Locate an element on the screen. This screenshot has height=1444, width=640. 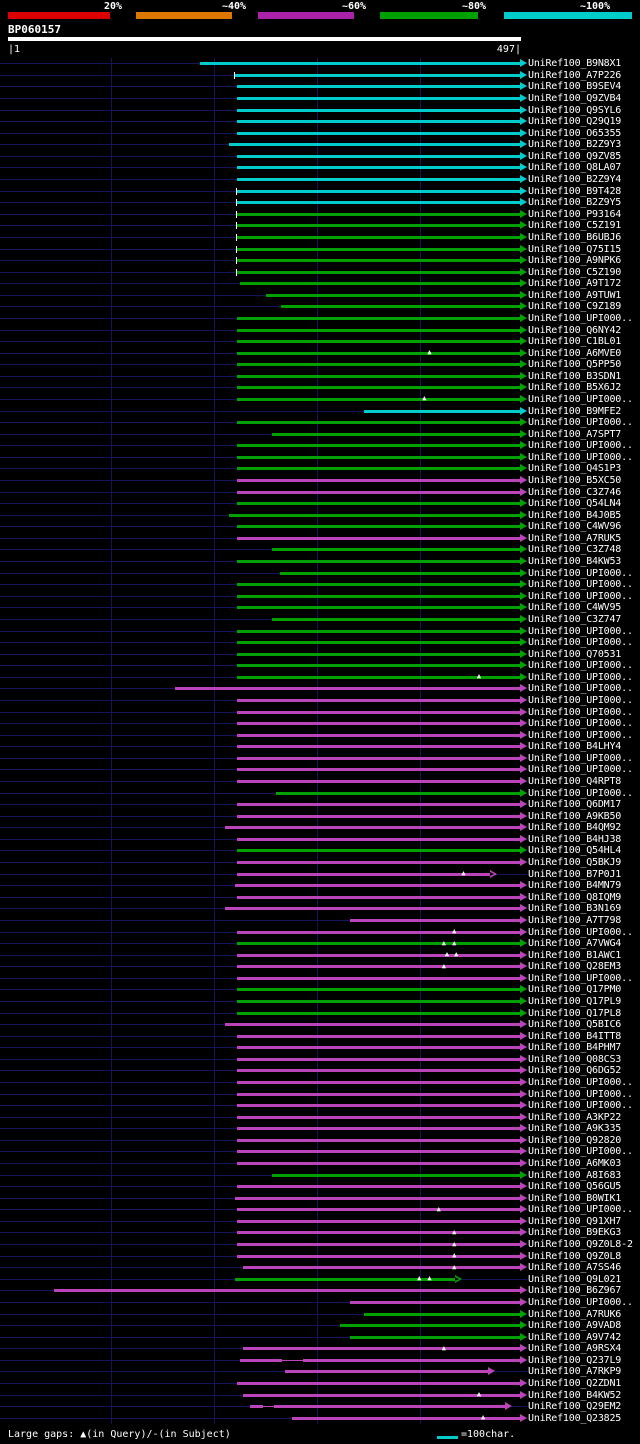
alignment-row-label: UniRef100_Q28EM3 is located at coordinates (575, 967).